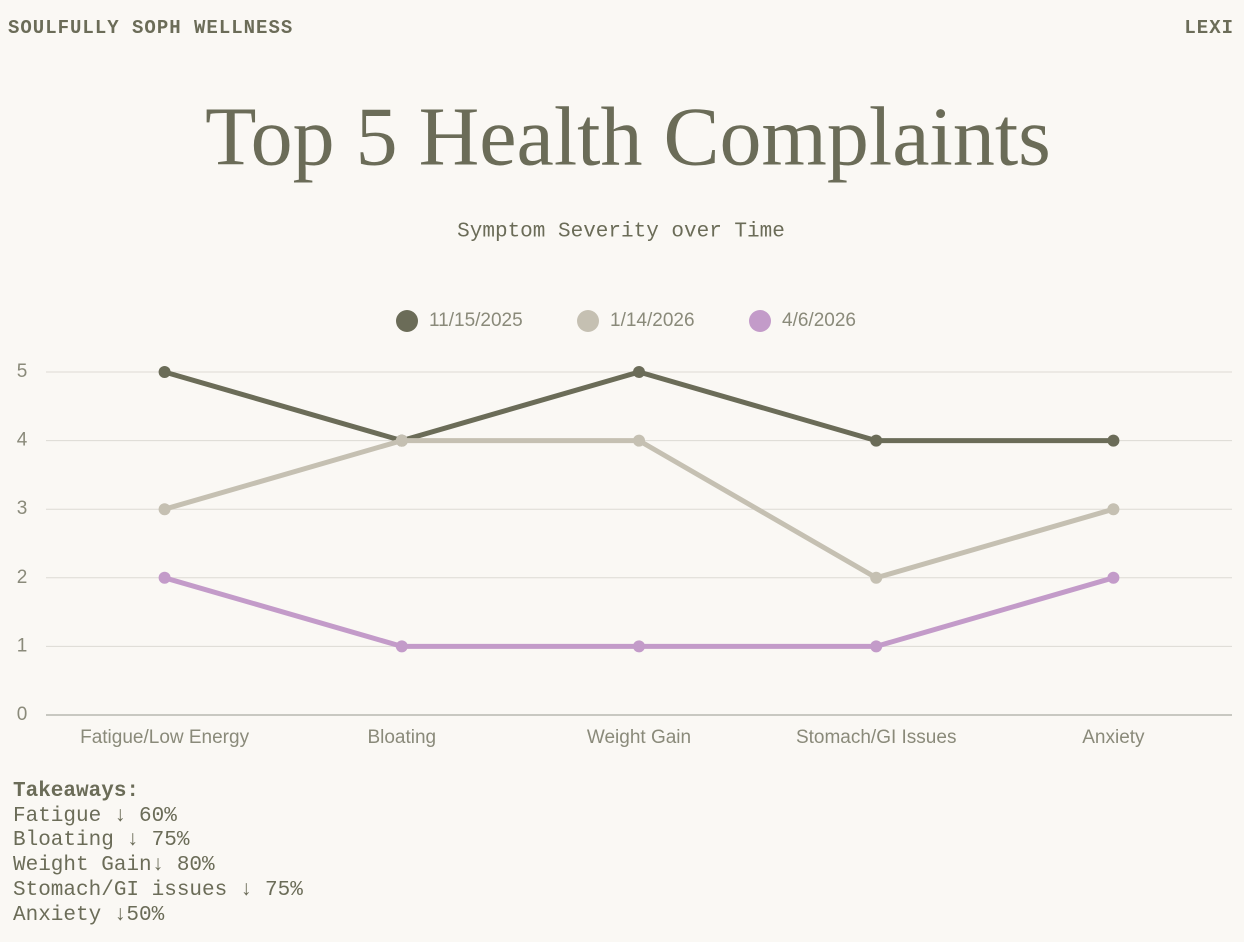 The height and width of the screenshot is (942, 1244). I want to click on takeaway-item: Anxiety ↓50%, so click(89, 915).